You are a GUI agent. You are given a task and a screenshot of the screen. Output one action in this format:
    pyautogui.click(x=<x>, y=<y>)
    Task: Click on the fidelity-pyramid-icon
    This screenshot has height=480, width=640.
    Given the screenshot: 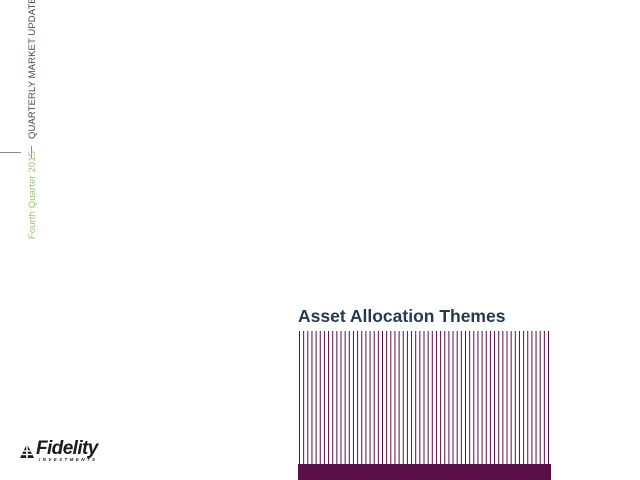 What is the action you would take?
    pyautogui.click(x=27, y=451)
    